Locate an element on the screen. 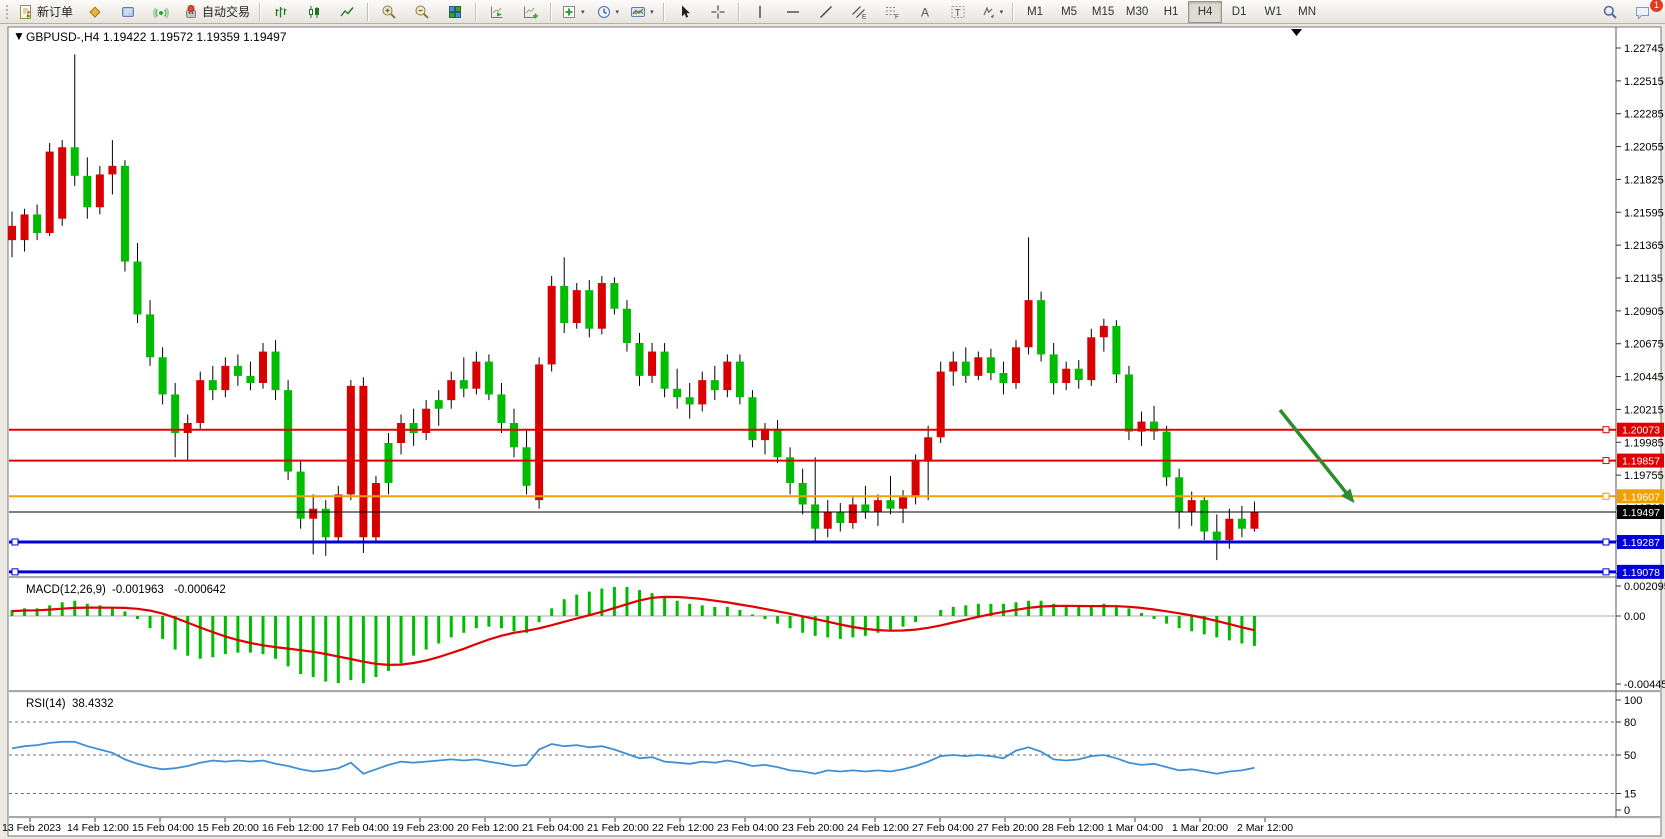 This screenshot has width=1665, height=839. text-button: A is located at coordinates (925, 12).